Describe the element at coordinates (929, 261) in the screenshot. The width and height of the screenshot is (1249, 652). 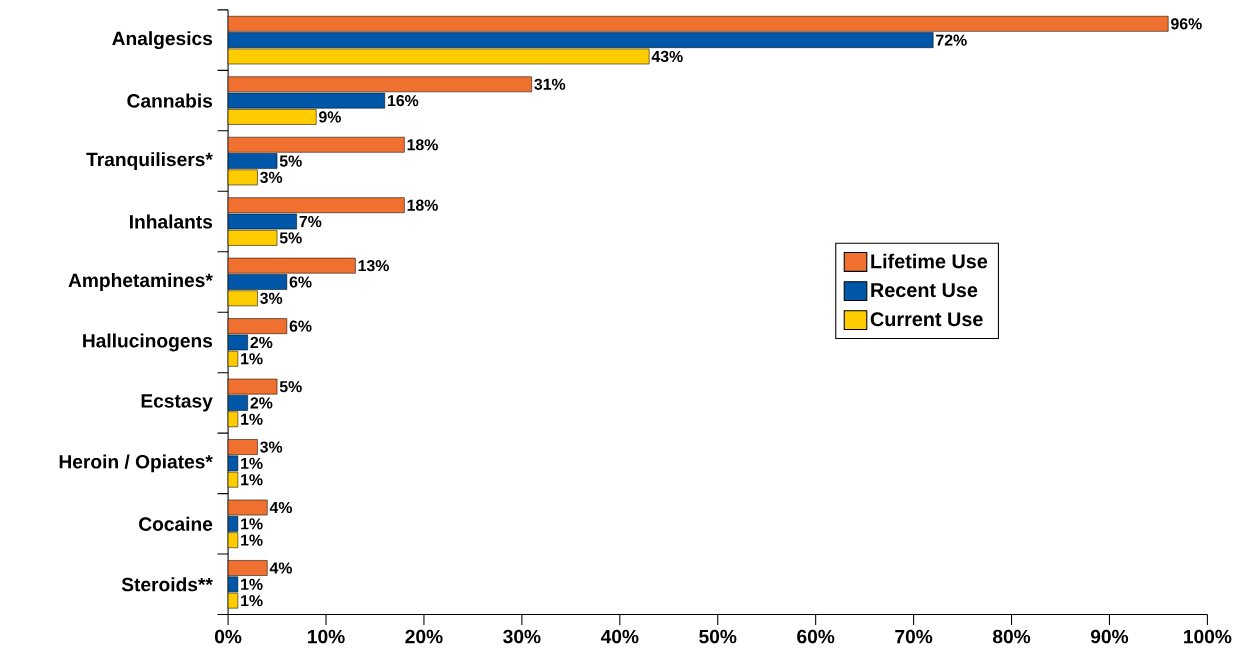
I see `legend-label: Lifetime Use` at that location.